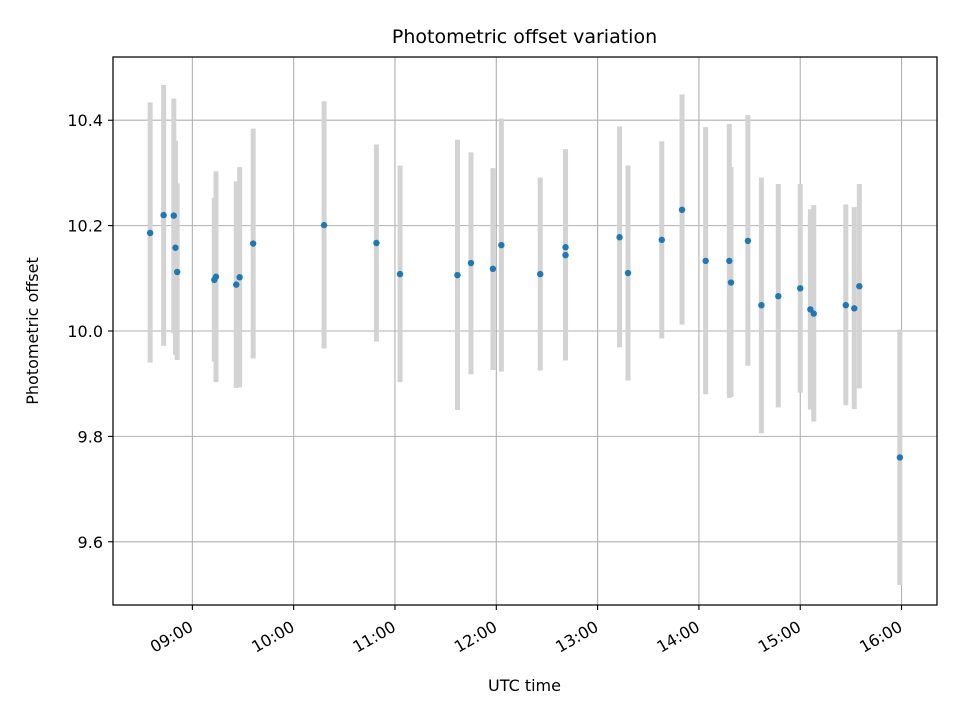 The width and height of the screenshot is (960, 720). What do you see at coordinates (85, 331) in the screenshot?
I see `y-tick-label: 10.0` at bounding box center [85, 331].